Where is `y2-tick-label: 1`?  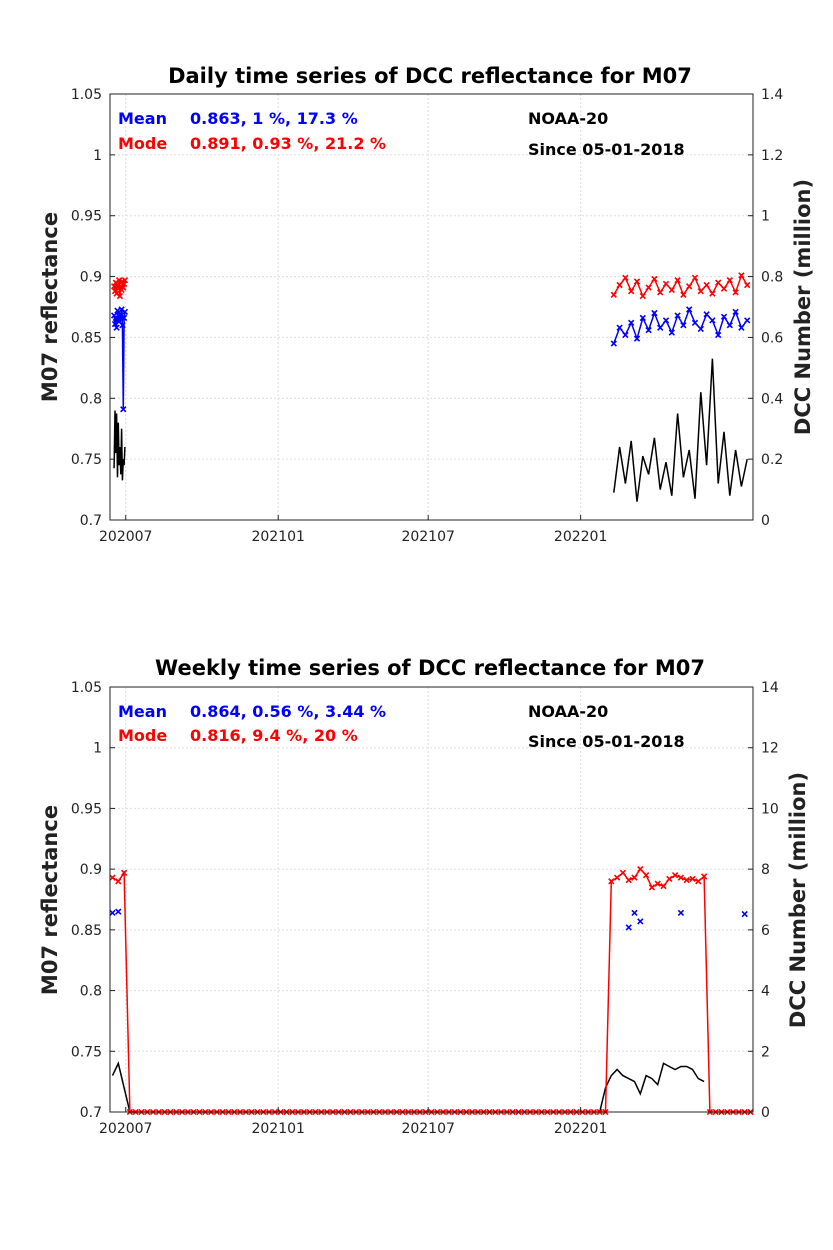
y2-tick-label: 1 is located at coordinates (765, 217).